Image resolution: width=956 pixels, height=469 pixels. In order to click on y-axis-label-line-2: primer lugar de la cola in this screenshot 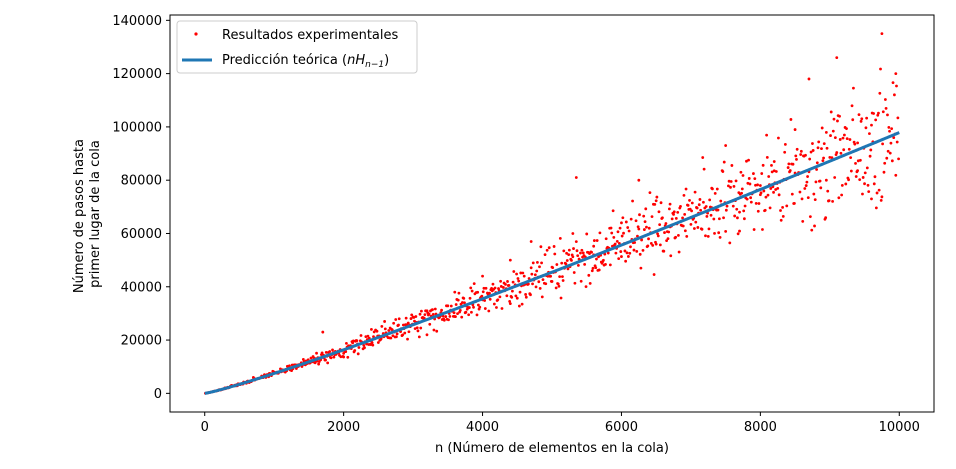, I will do `click(95, 214)`.